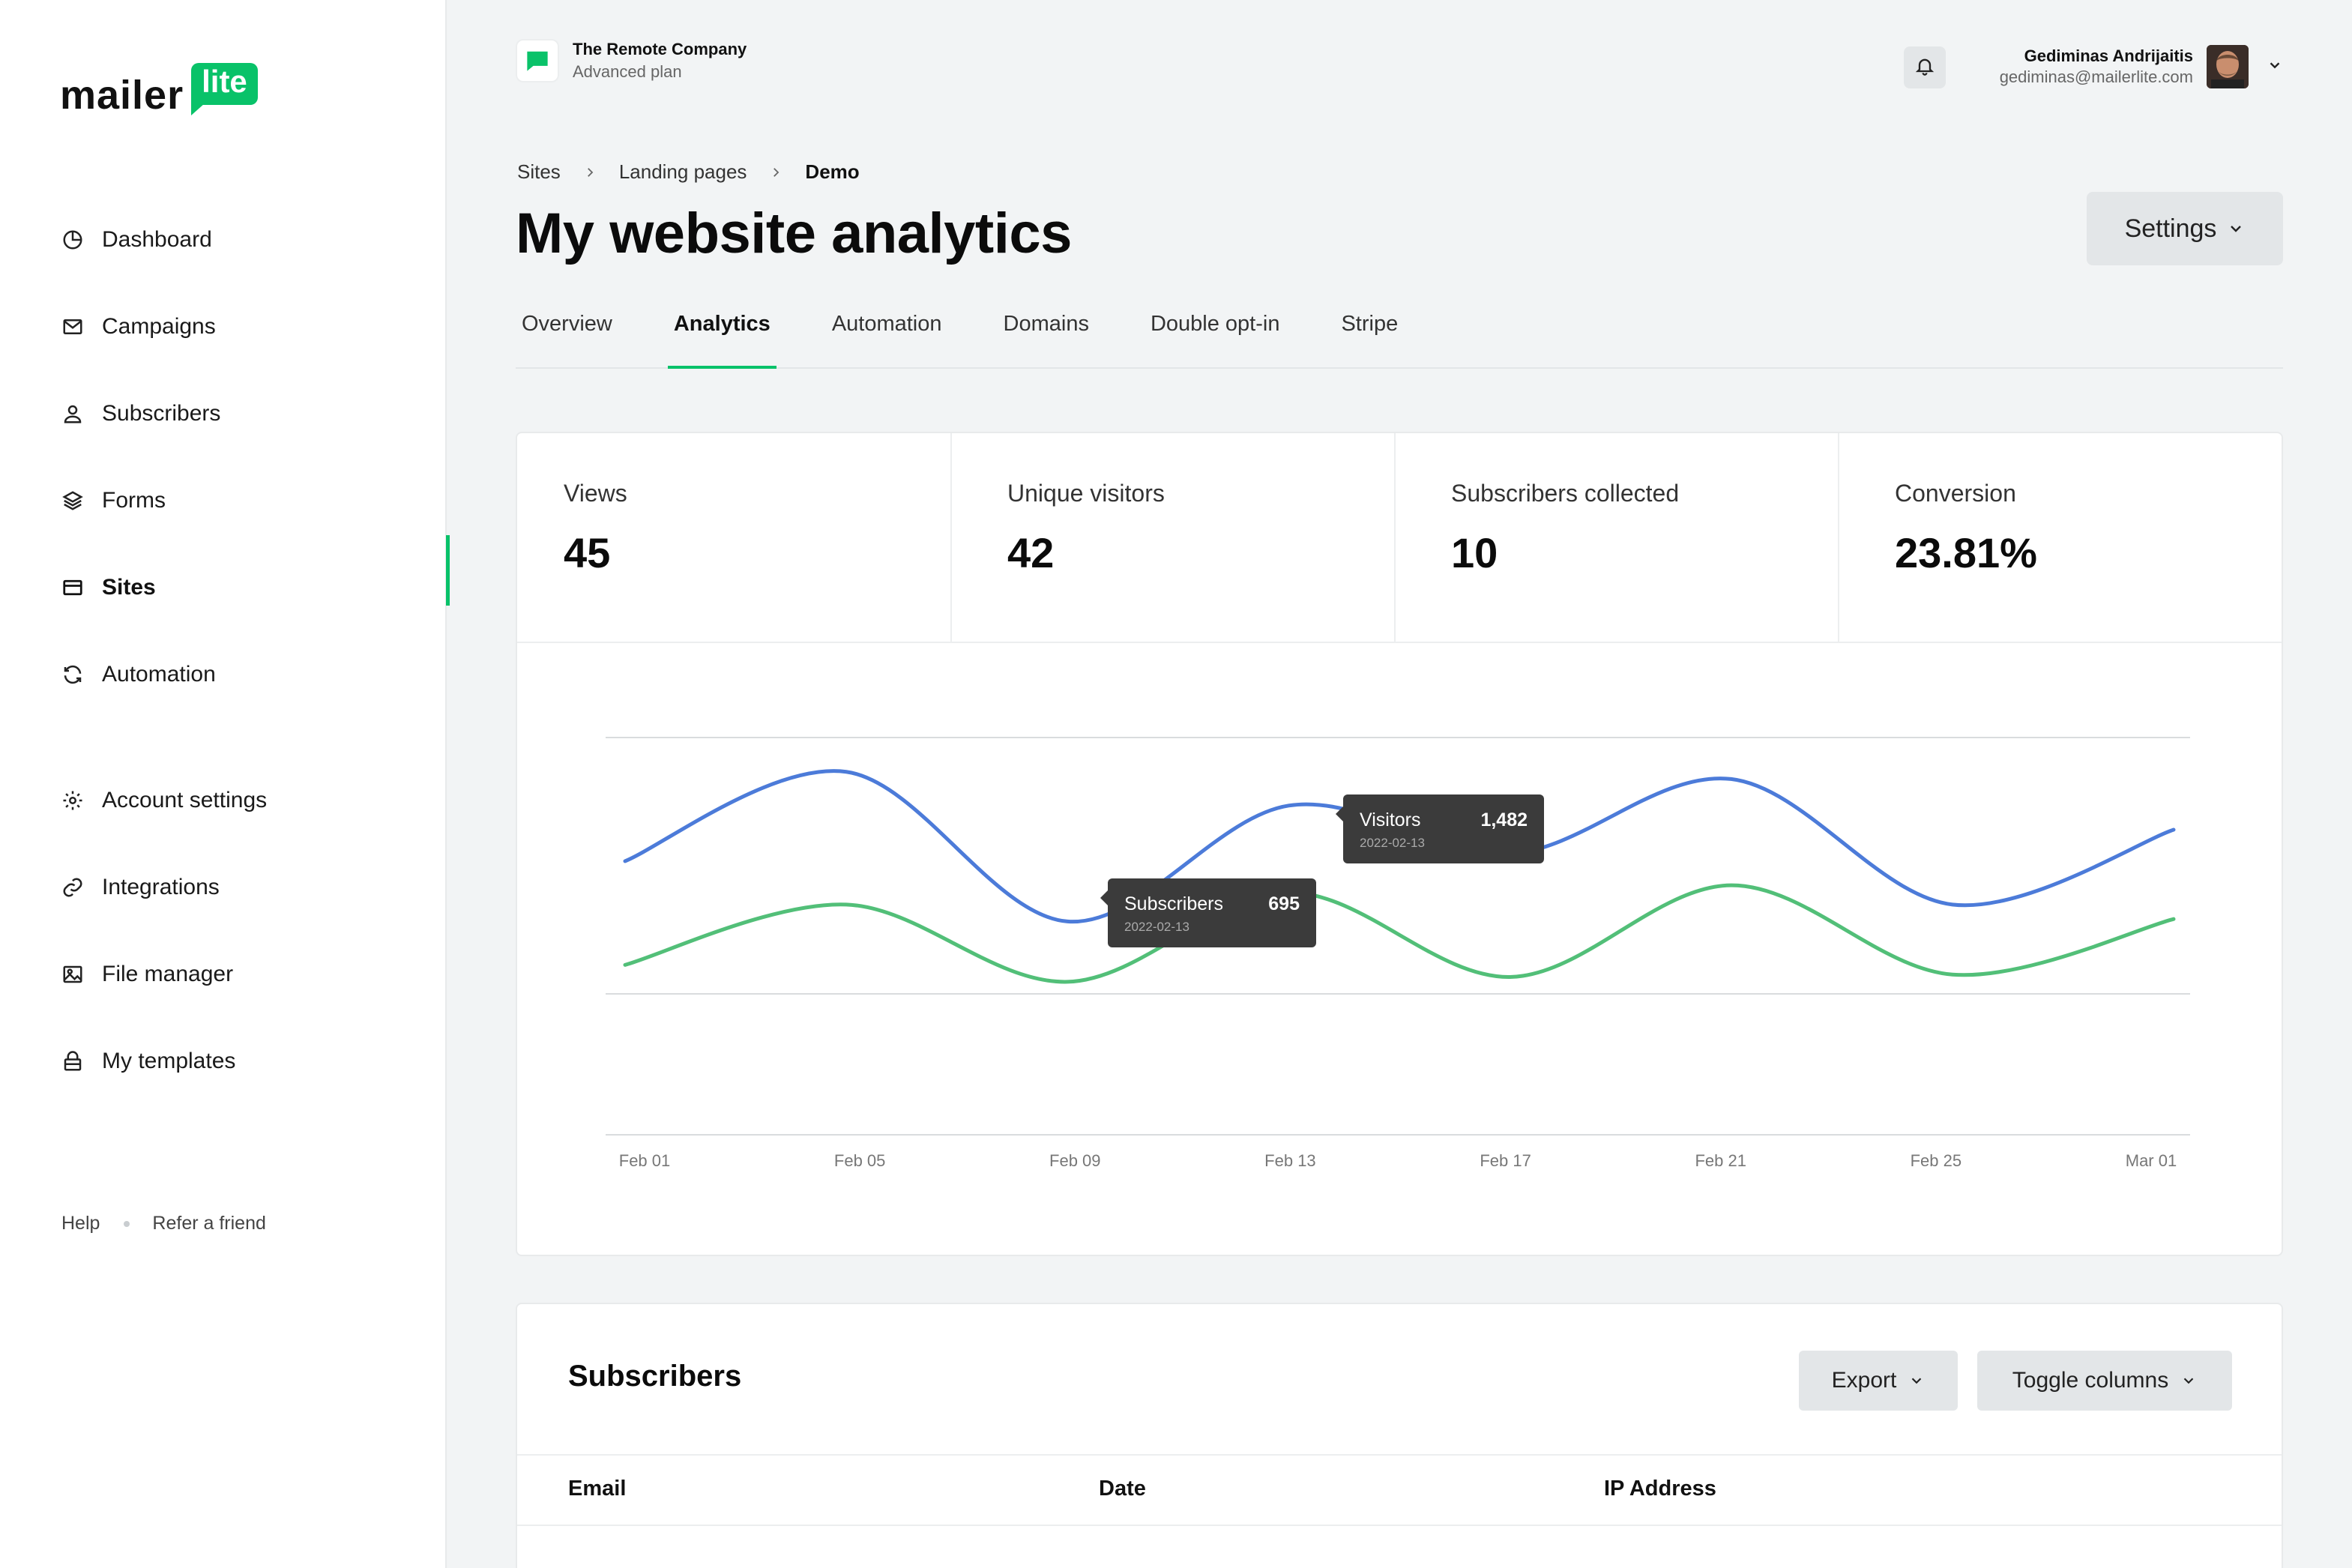  What do you see at coordinates (72, 674) in the screenshot?
I see `refresh-icon` at bounding box center [72, 674].